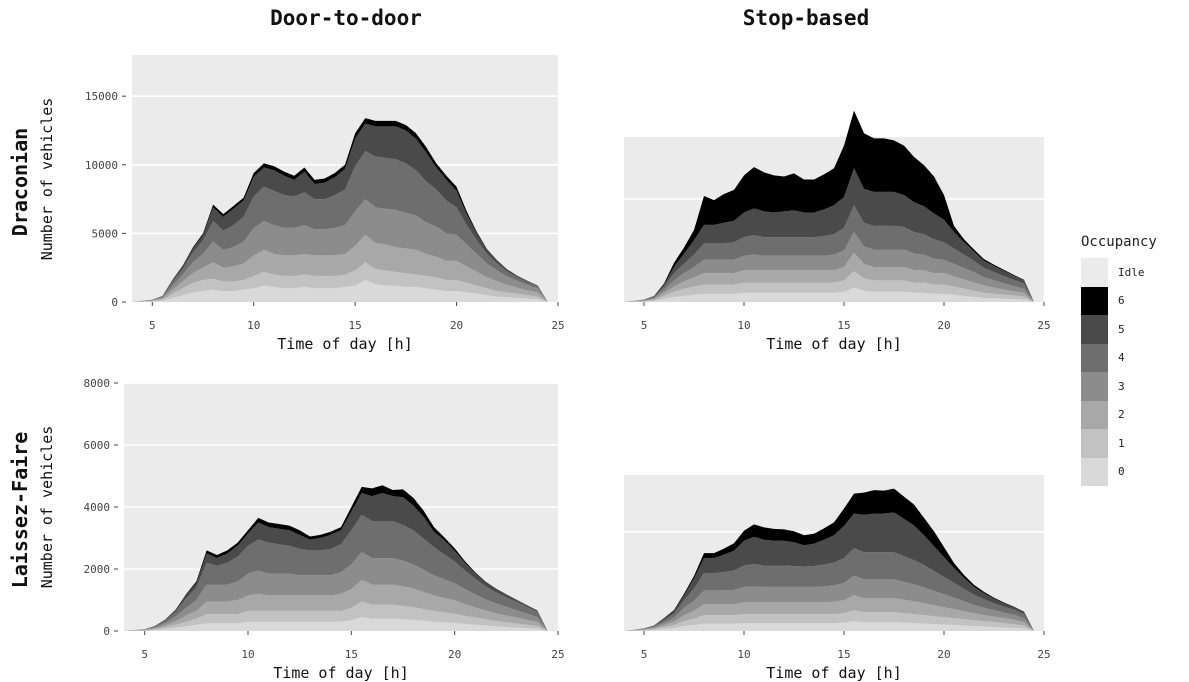  I want to click on legend-item-idle: Idle, so click(1119, 272).